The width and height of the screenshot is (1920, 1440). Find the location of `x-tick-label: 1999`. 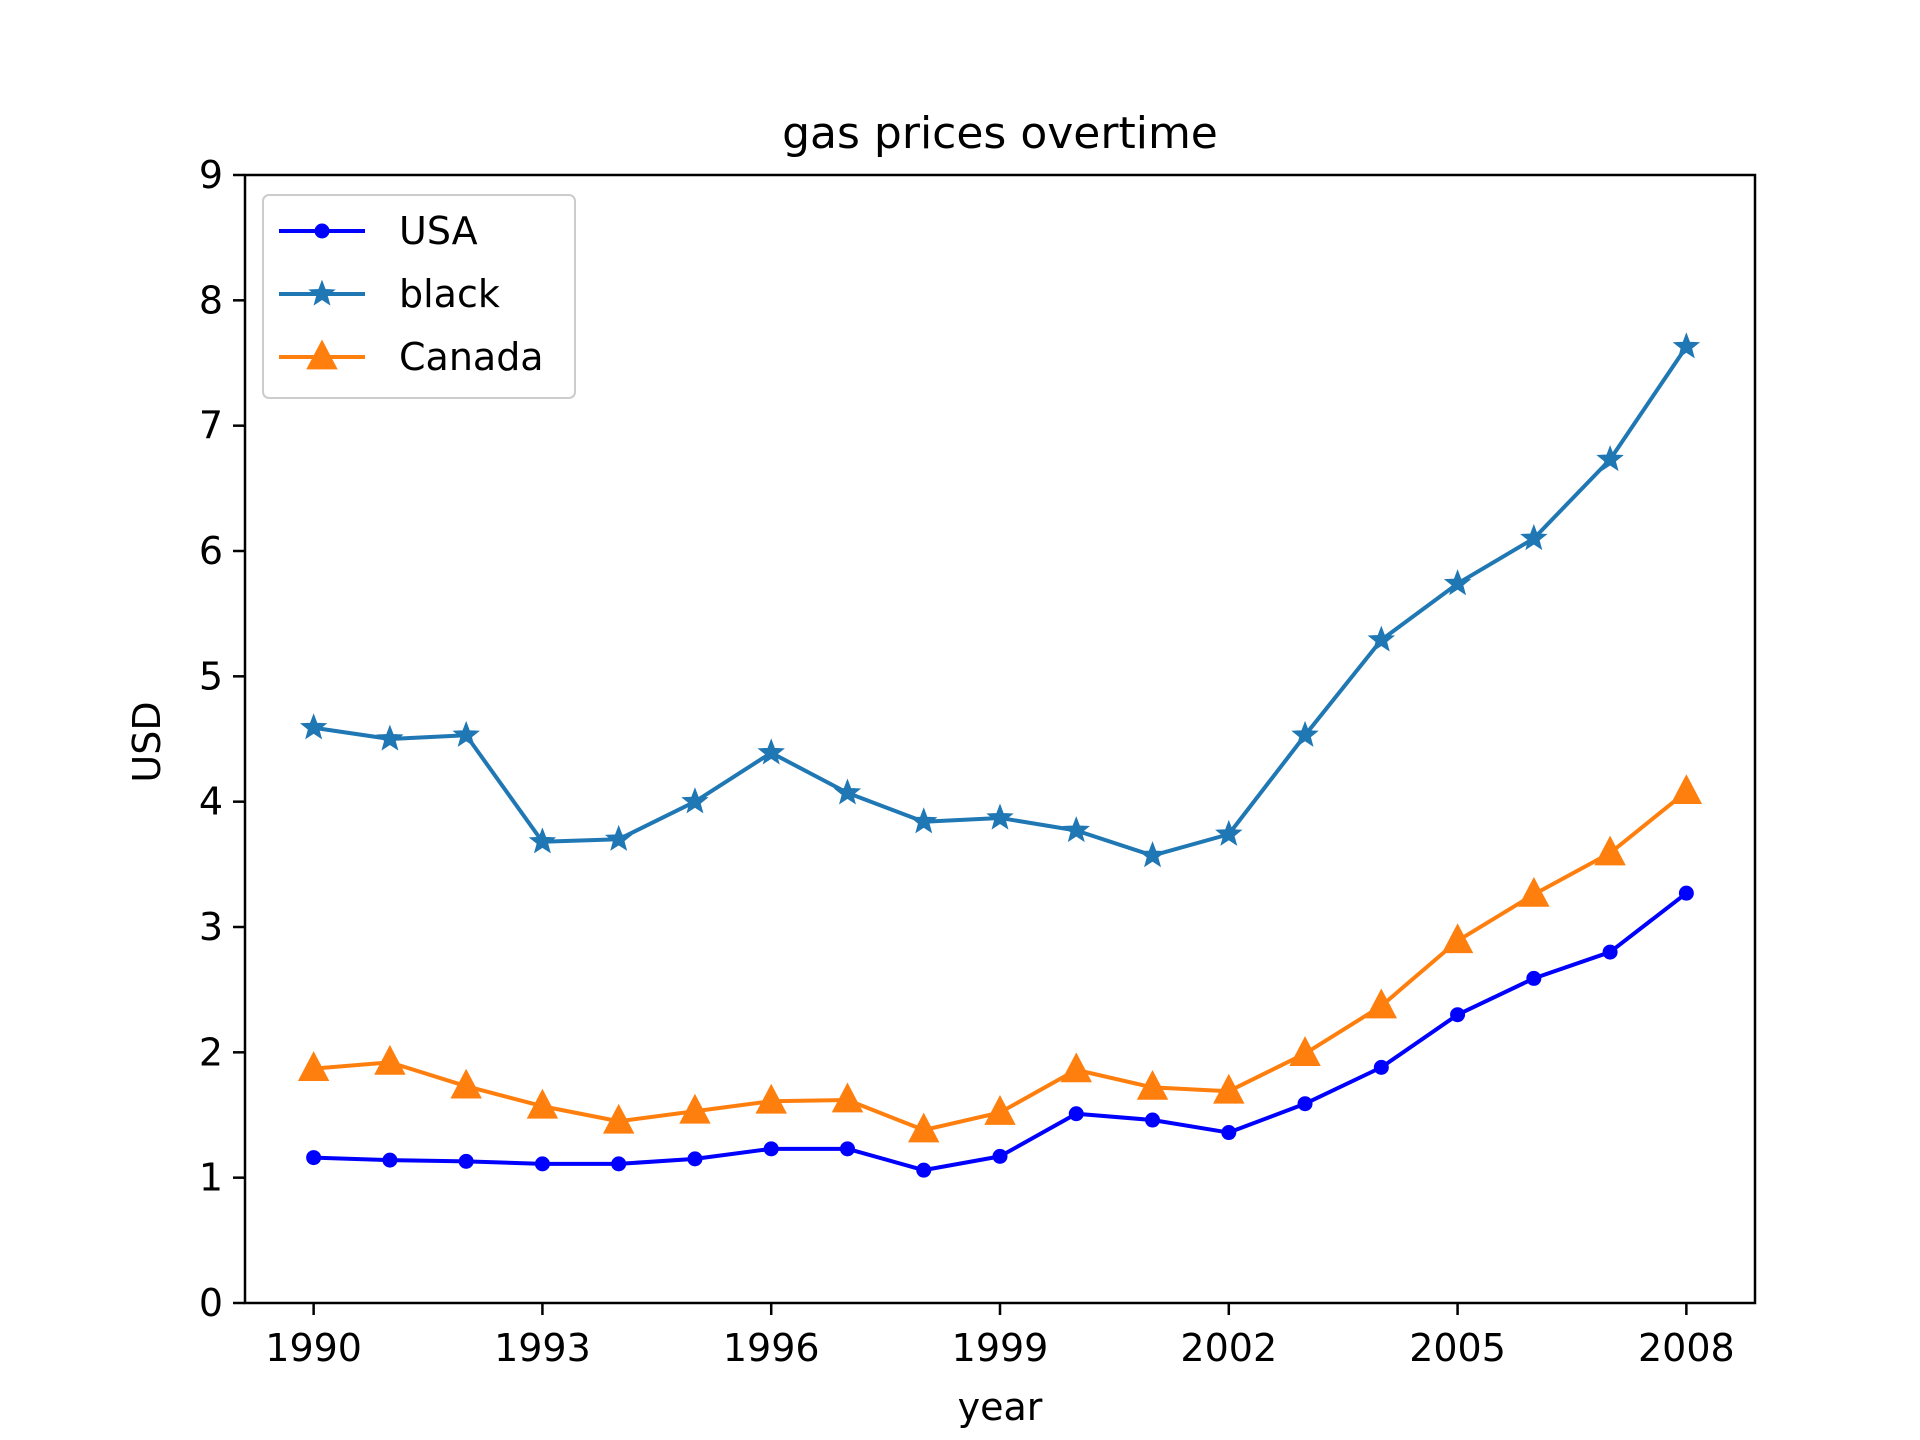

x-tick-label: 1999 is located at coordinates (1000, 1348).